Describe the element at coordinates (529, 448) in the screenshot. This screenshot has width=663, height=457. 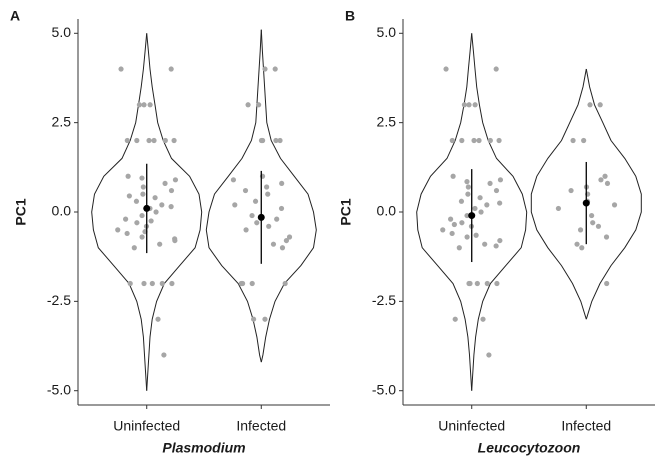
I see `x-axis-label: Leucocytozoon` at that location.